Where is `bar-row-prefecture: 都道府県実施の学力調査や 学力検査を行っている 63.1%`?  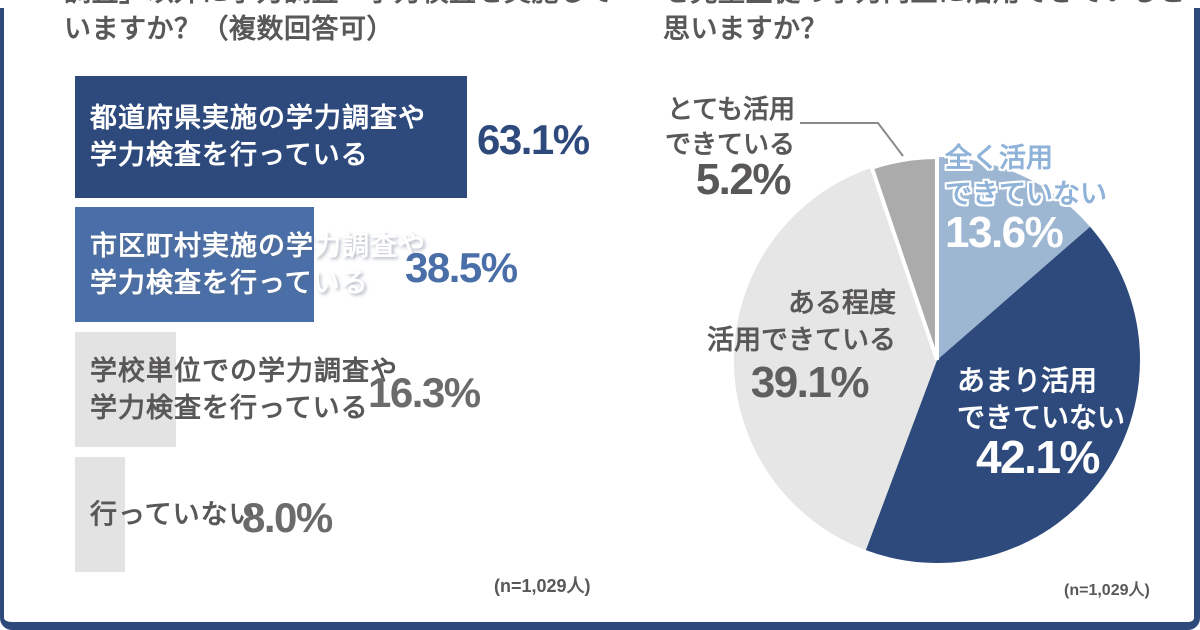
bar-row-prefecture: 都道府県実施の学力調査や 学力検査を行っている 63.1% is located at coordinates (347, 137).